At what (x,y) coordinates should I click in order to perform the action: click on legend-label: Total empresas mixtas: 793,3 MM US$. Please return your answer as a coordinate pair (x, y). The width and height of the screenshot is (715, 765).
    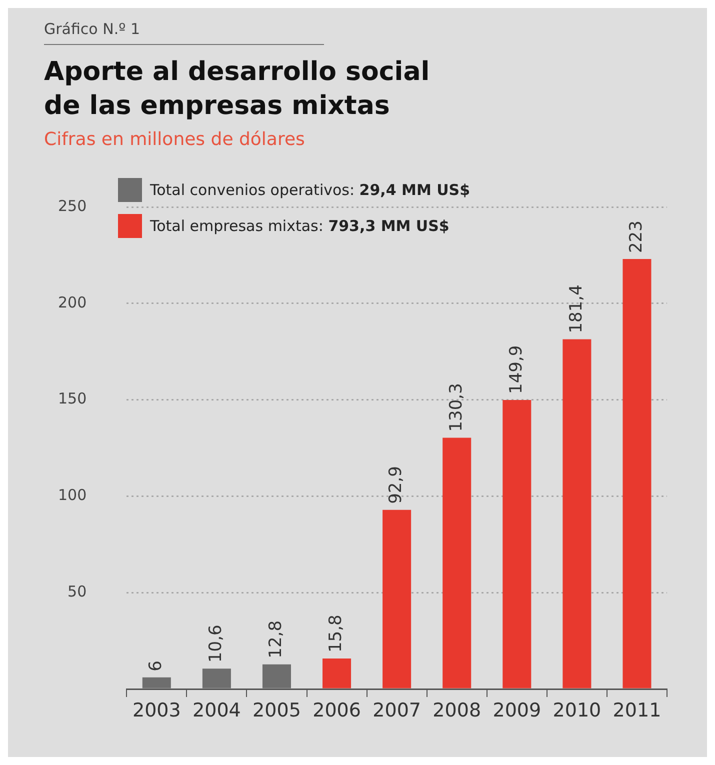
    Looking at the image, I should click on (300, 226).